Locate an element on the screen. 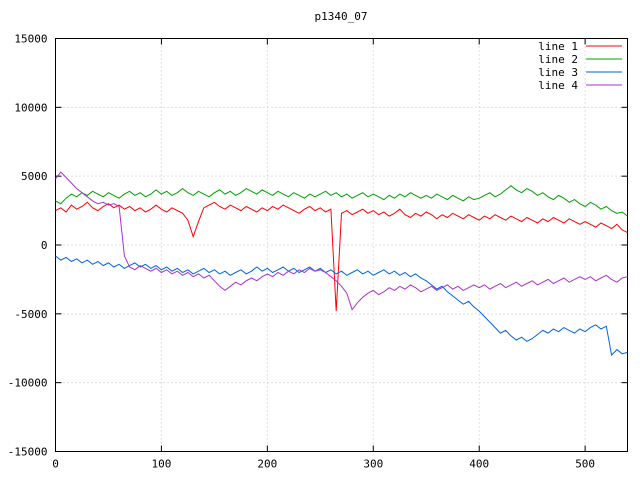  x-tick-label: 400 is located at coordinates (479, 464).